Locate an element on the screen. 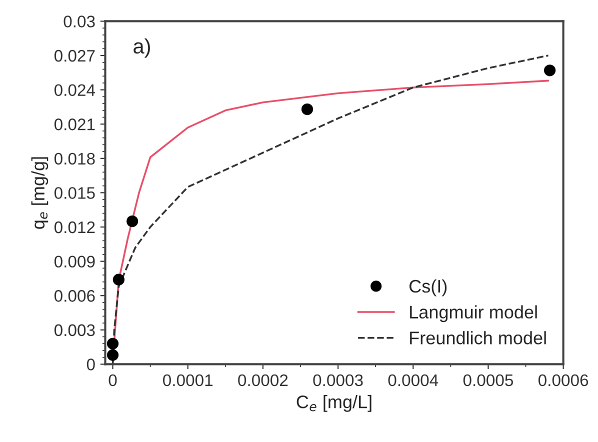  y-tick-label: 0.012 is located at coordinates (74, 227).